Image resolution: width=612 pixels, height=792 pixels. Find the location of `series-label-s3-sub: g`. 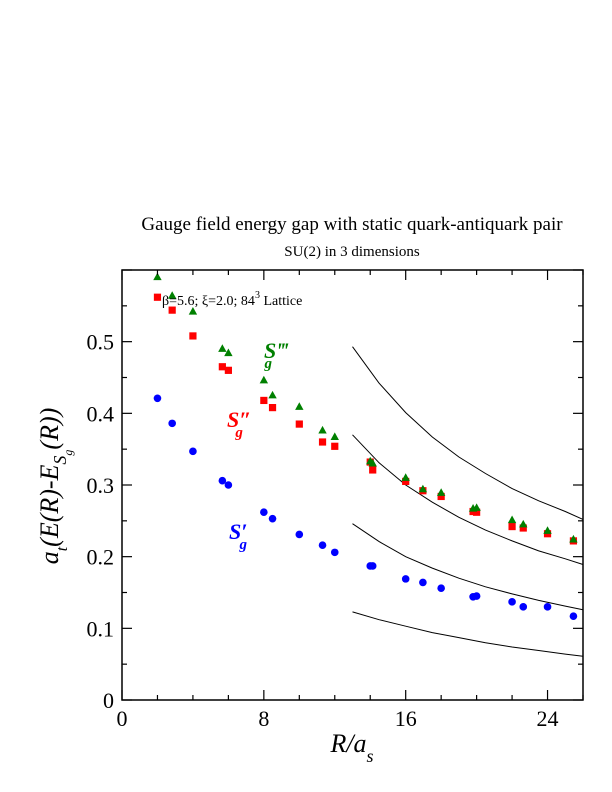

series-label-s3-sub: g is located at coordinates (267, 364).